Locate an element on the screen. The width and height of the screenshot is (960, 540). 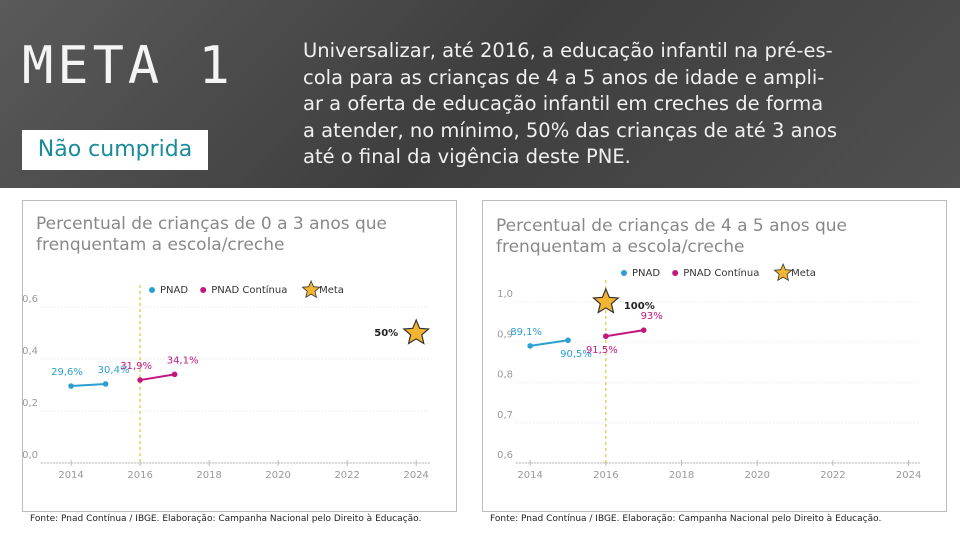
goal-title: META 1 is located at coordinates (128, 66).